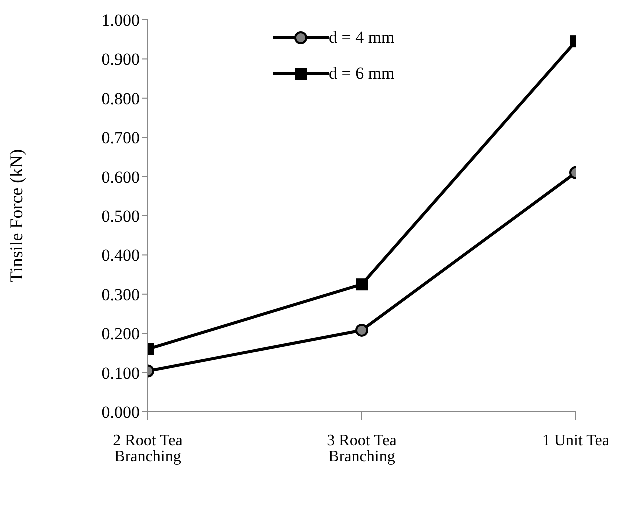  Describe the element at coordinates (121, 373) in the screenshot. I see `y-tick-label: 0.100` at that location.